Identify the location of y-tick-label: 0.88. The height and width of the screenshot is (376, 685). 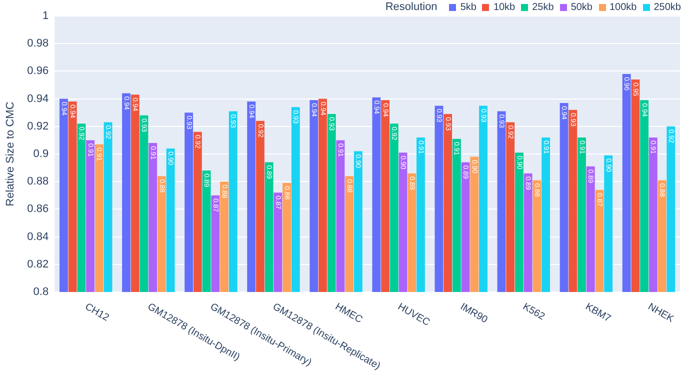
(38, 182).